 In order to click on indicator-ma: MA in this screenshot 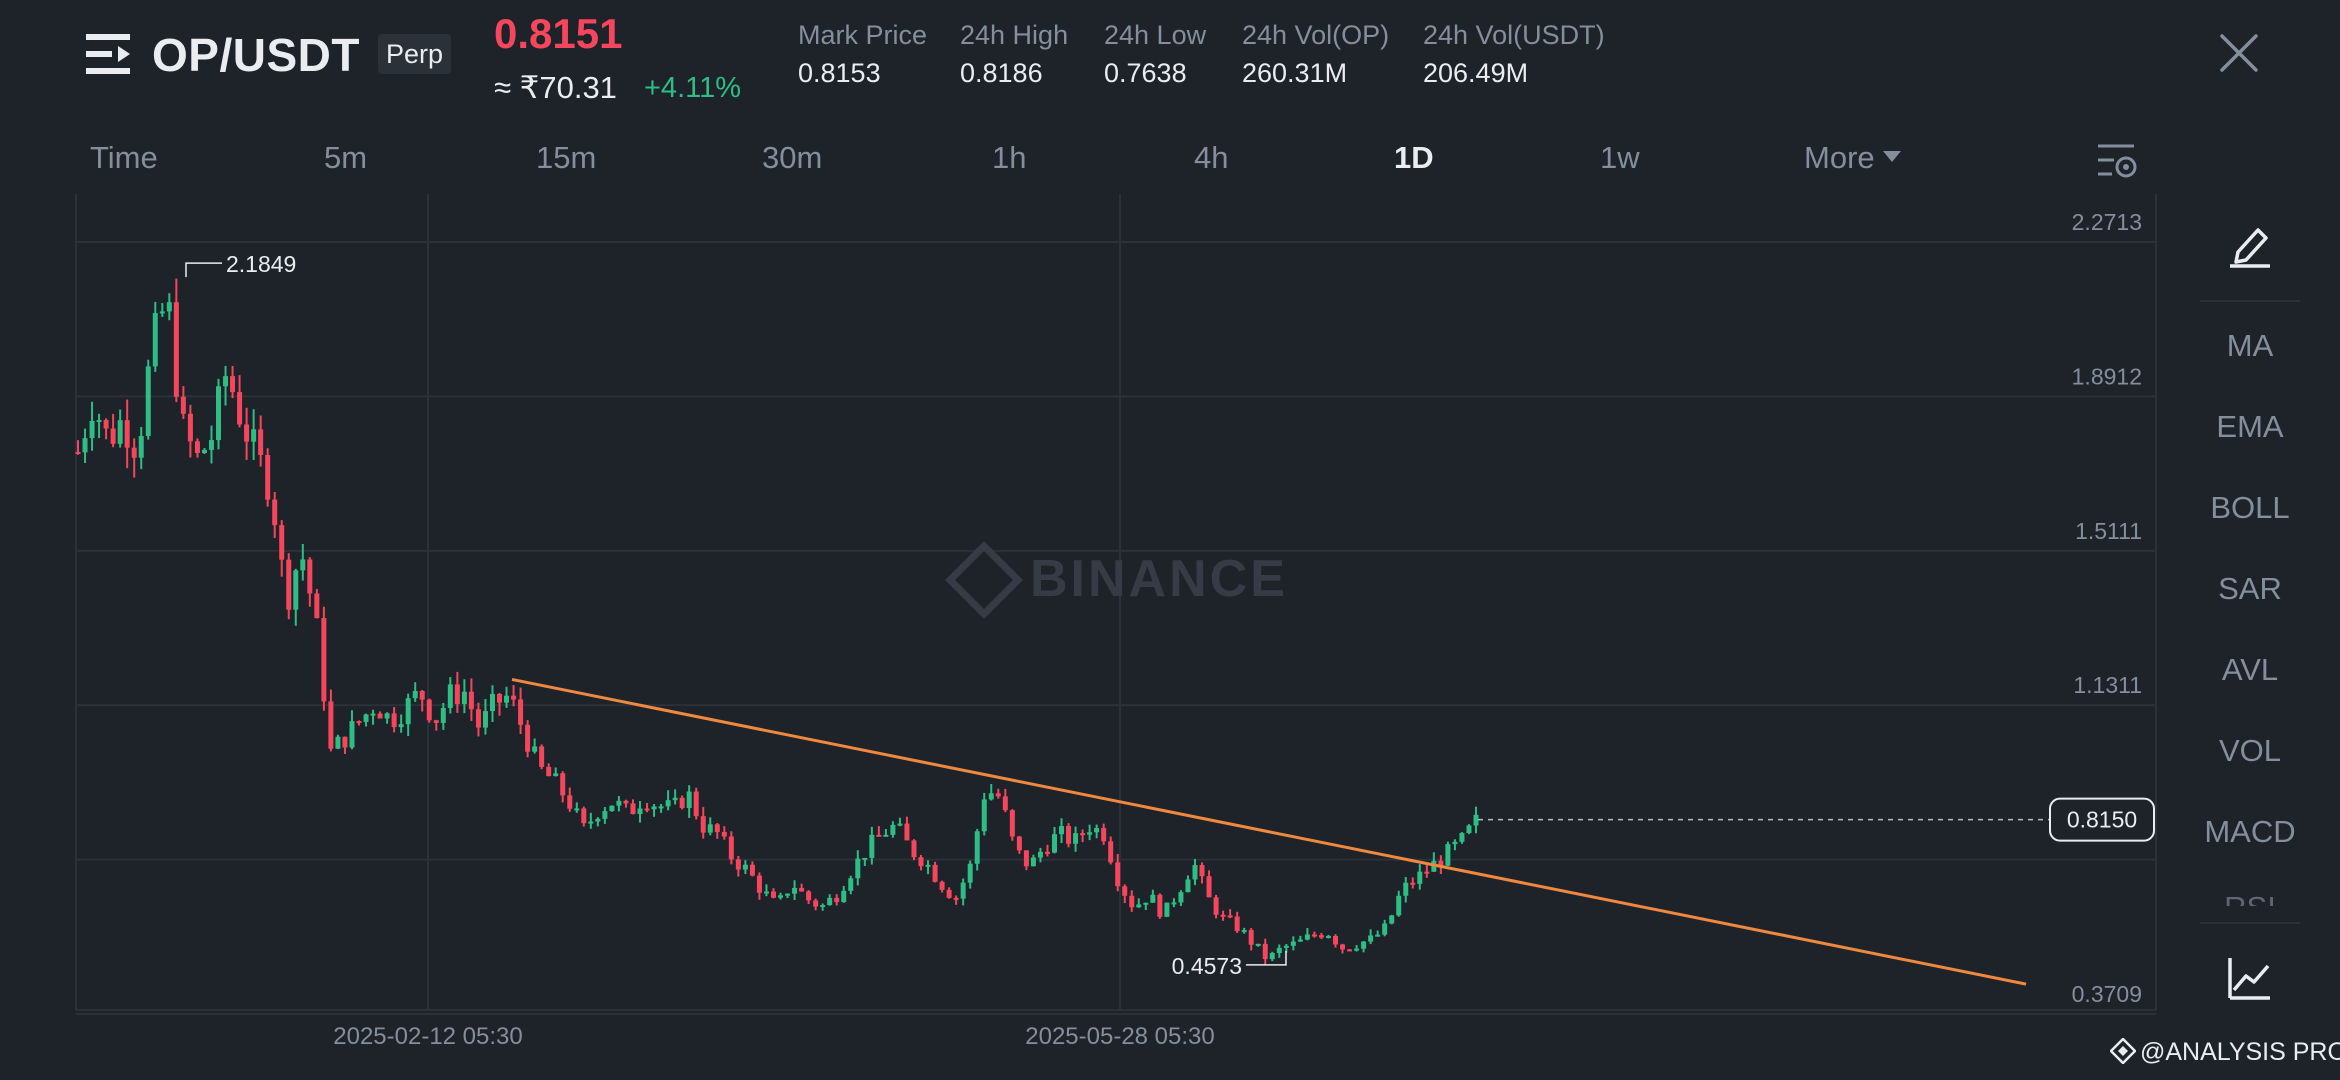, I will do `click(2250, 345)`.